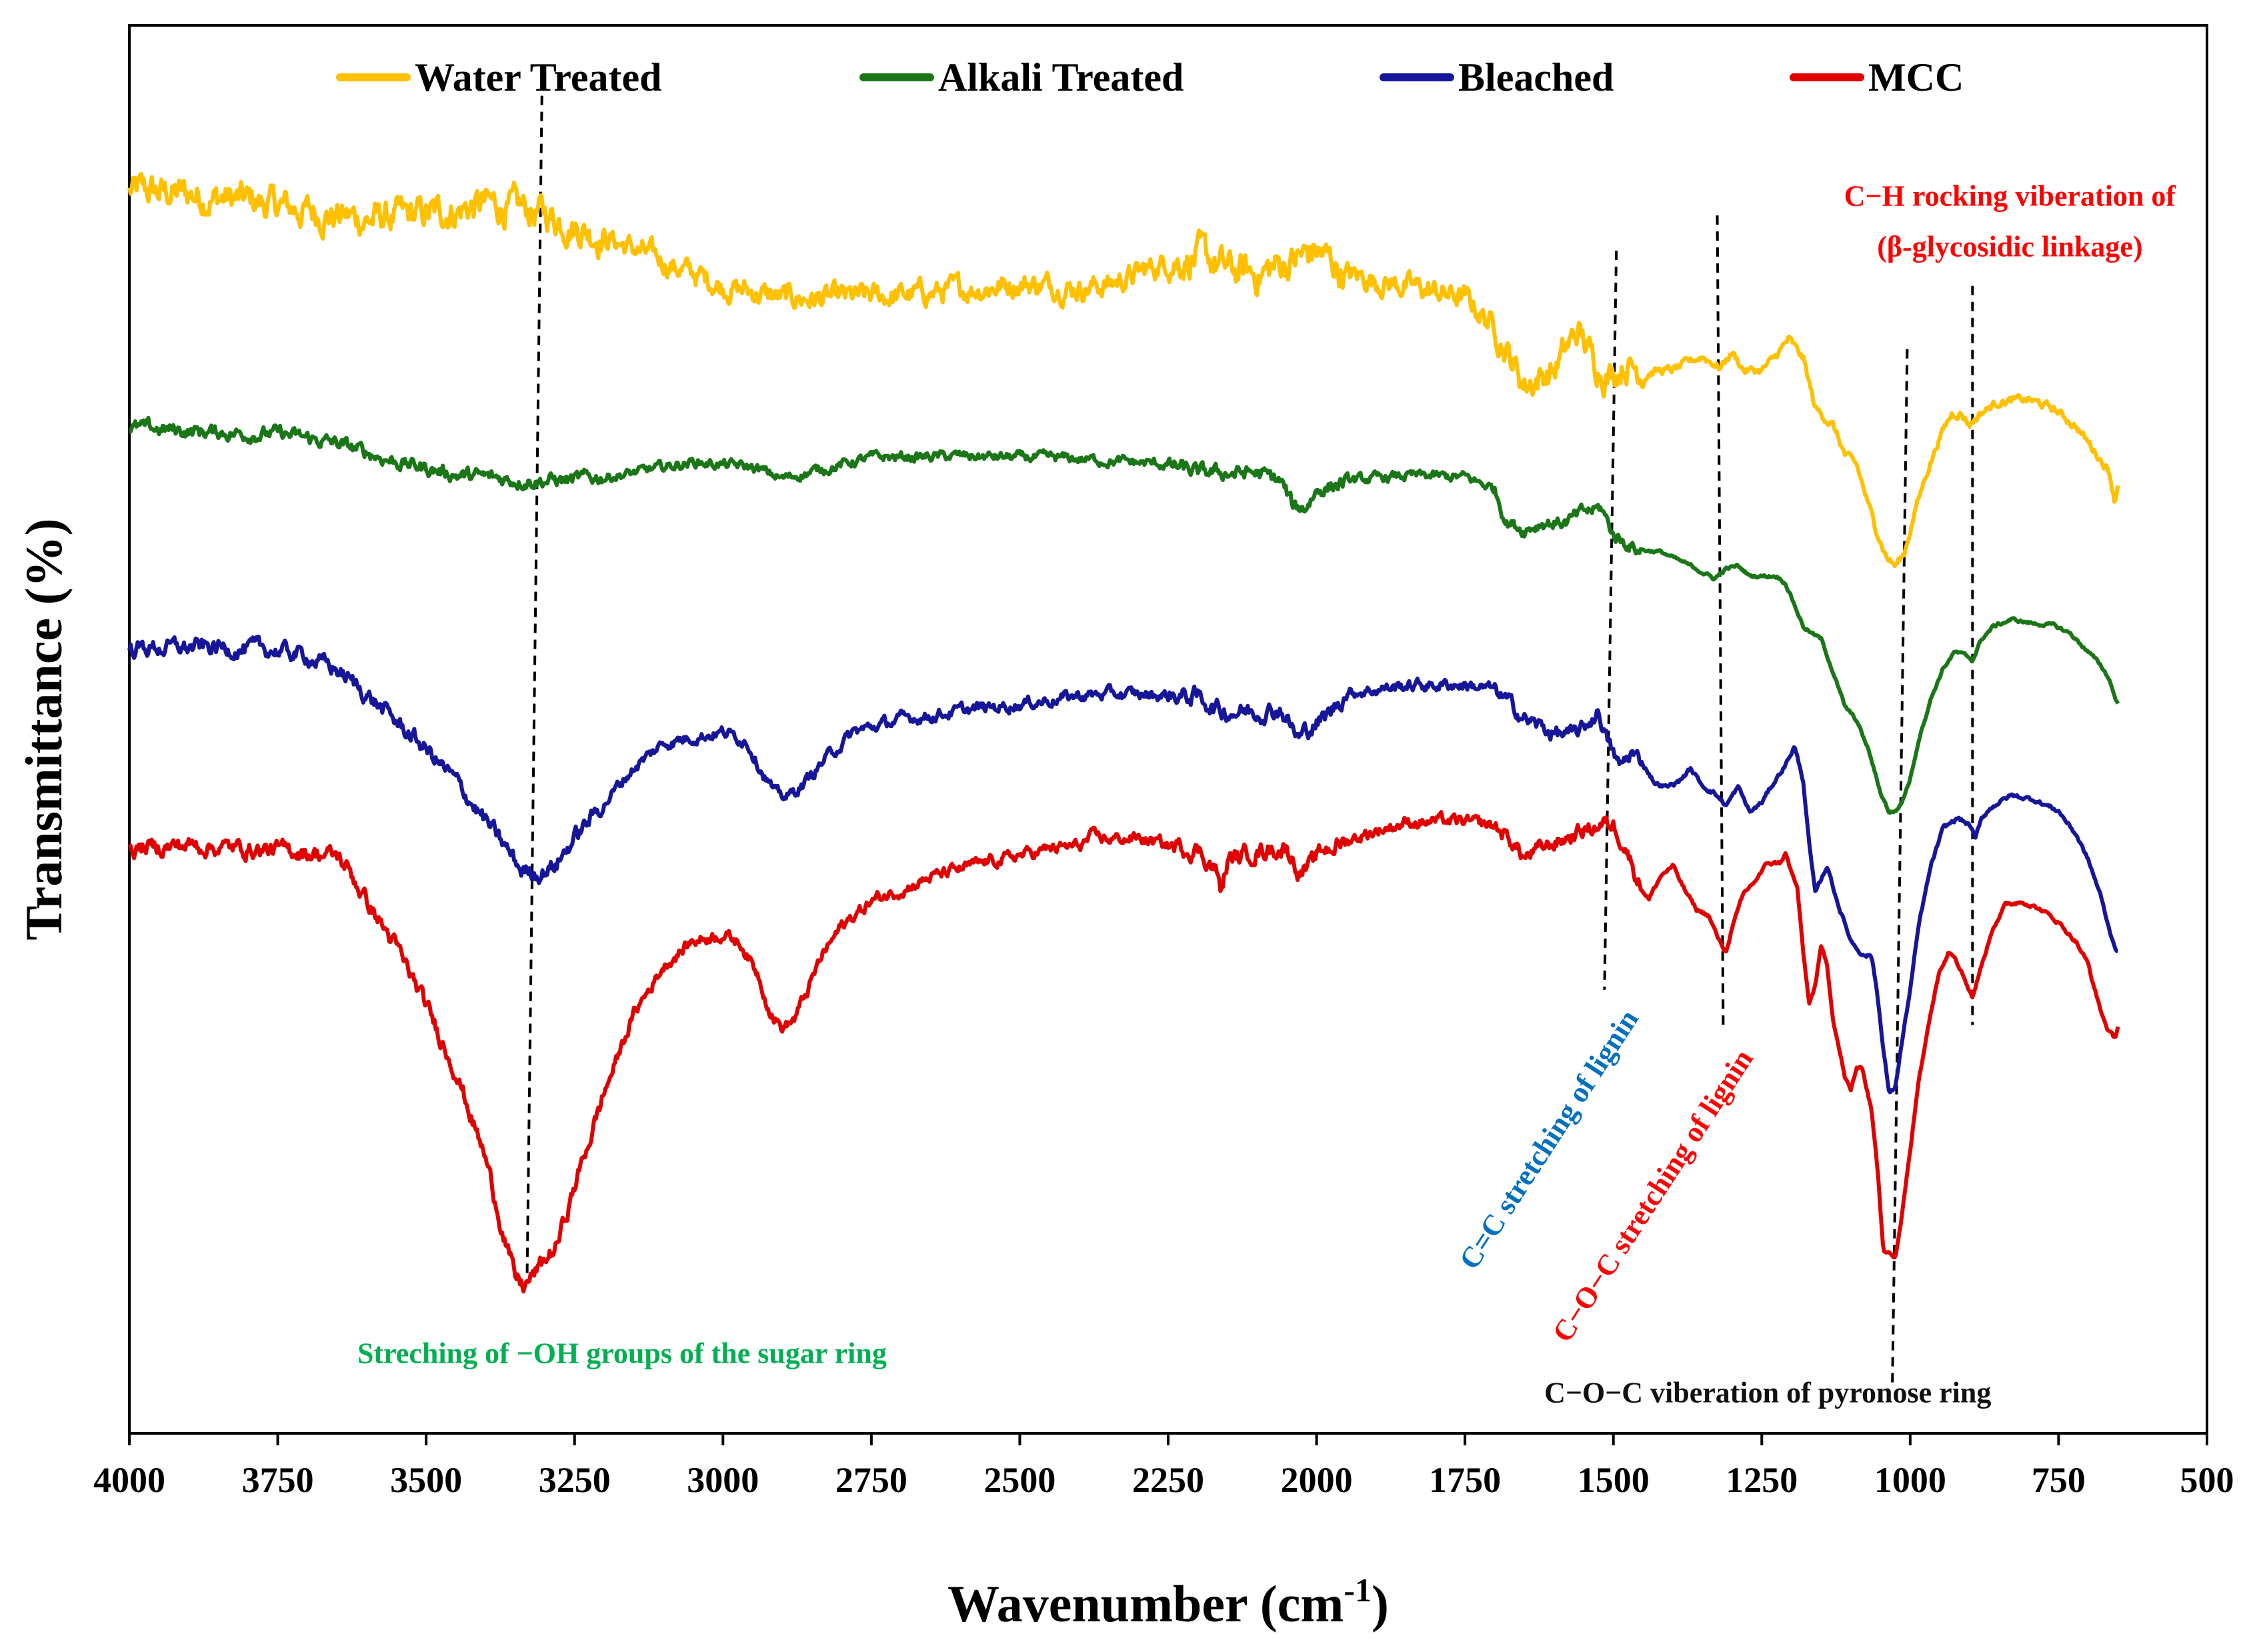 Image resolution: width=2259 pixels, height=1652 pixels. I want to click on x-axis-title: Wavenumber (cm-1), so click(1168, 1602).